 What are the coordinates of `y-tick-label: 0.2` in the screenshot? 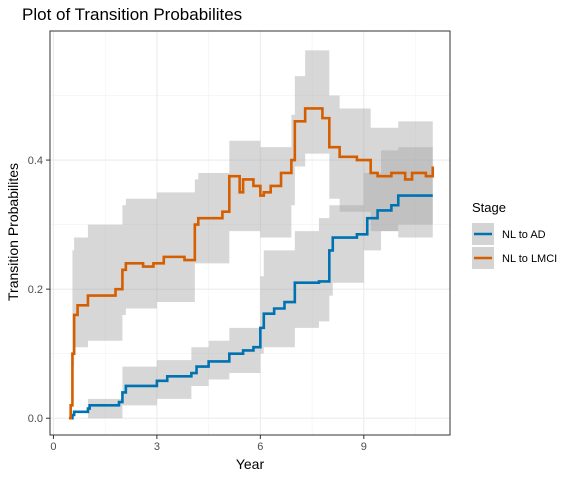 It's located at (35, 290).